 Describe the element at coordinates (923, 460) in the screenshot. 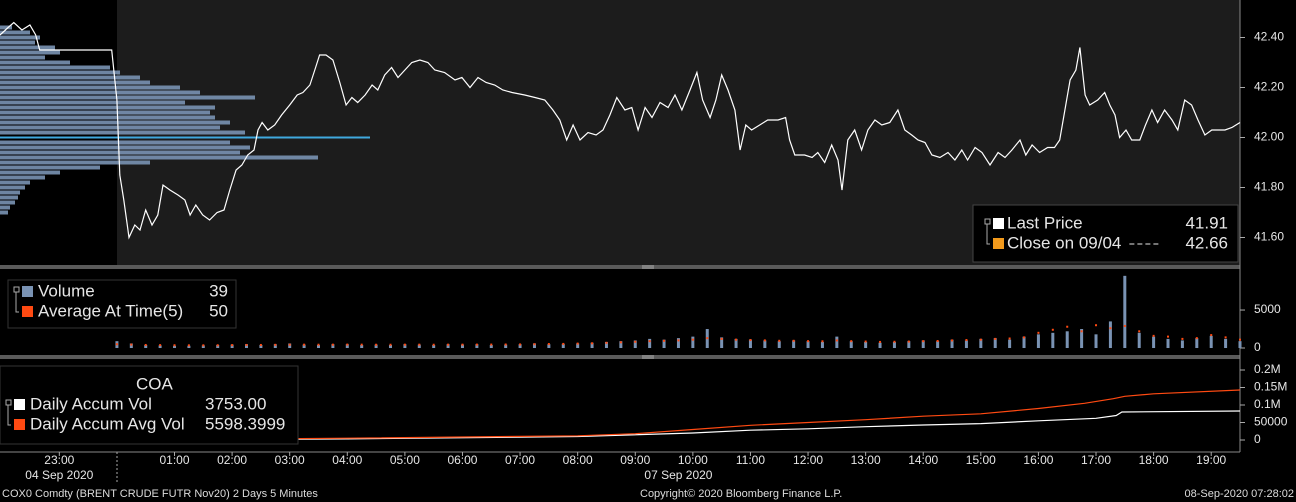

I see `x-tick-label: 14:00` at that location.